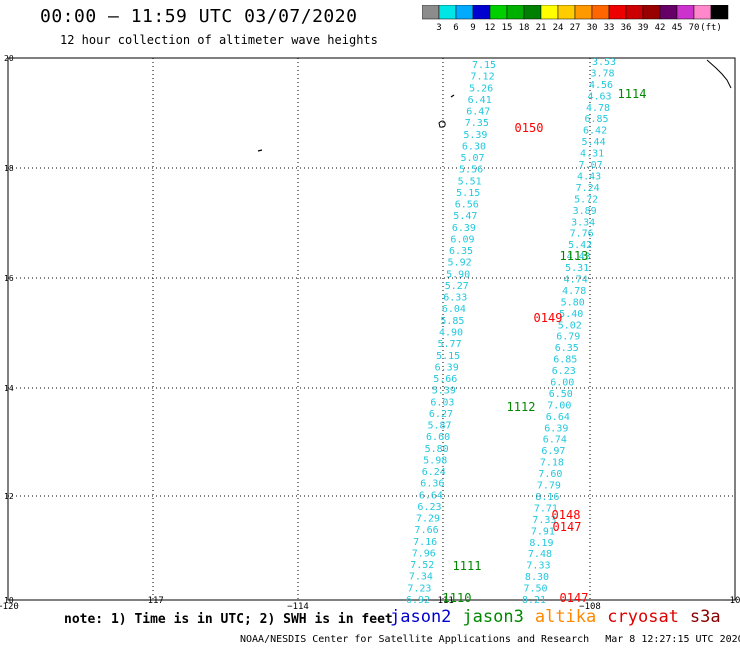  What do you see at coordinates (435, 460) in the screenshot?
I see `wave-height-value: 5.98` at bounding box center [435, 460].